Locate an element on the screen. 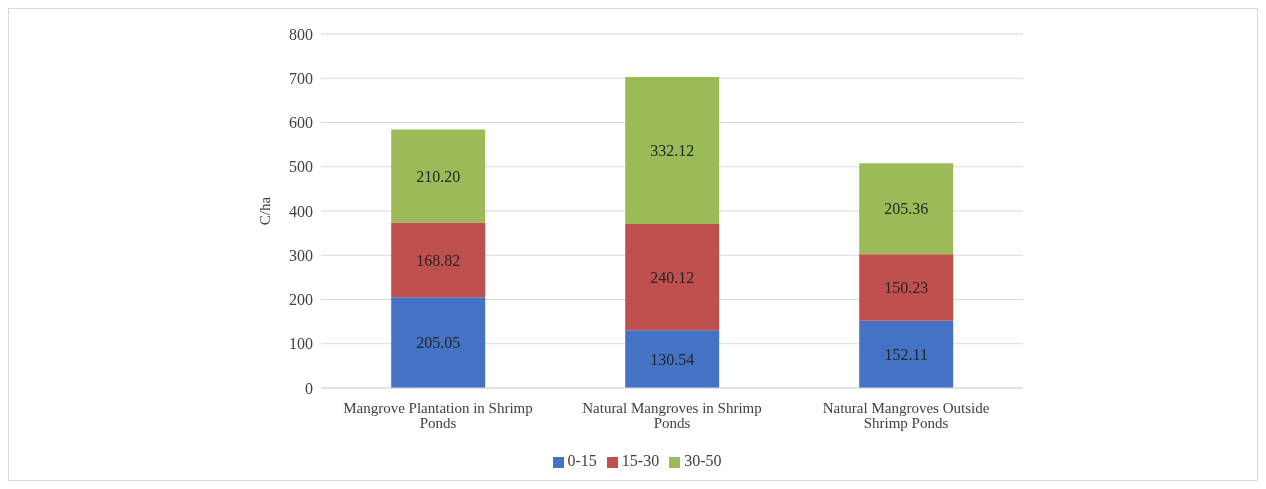 The height and width of the screenshot is (489, 1266). data-label: 205.05 is located at coordinates (438, 343).